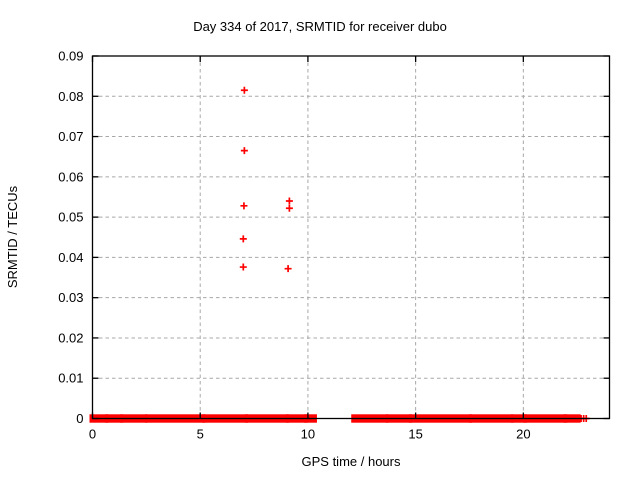 This screenshot has width=640, height=480. Describe the element at coordinates (415, 434) in the screenshot. I see `x-tick-label: 15` at that location.